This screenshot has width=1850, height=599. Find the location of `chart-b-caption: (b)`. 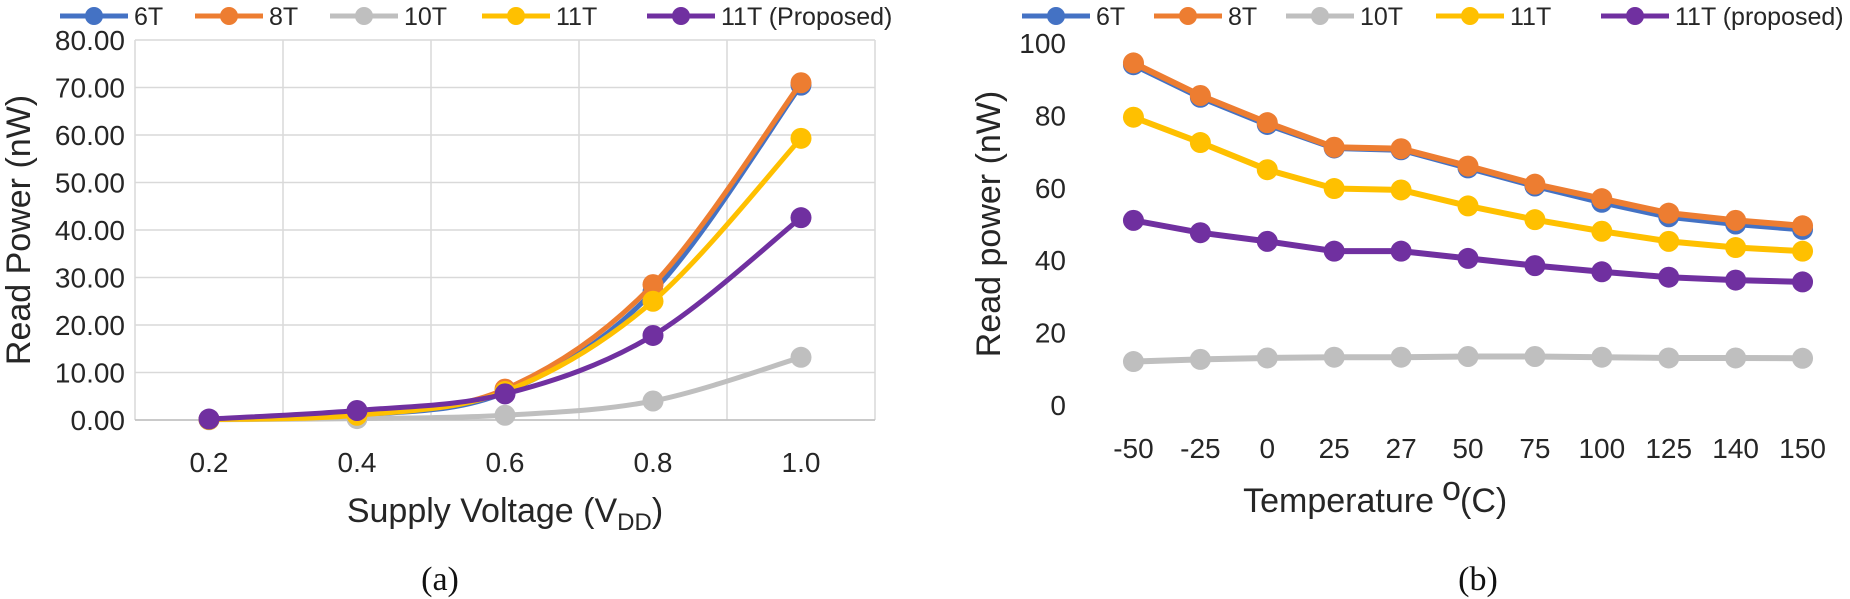

chart-b-caption: (b) is located at coordinates (1478, 579).